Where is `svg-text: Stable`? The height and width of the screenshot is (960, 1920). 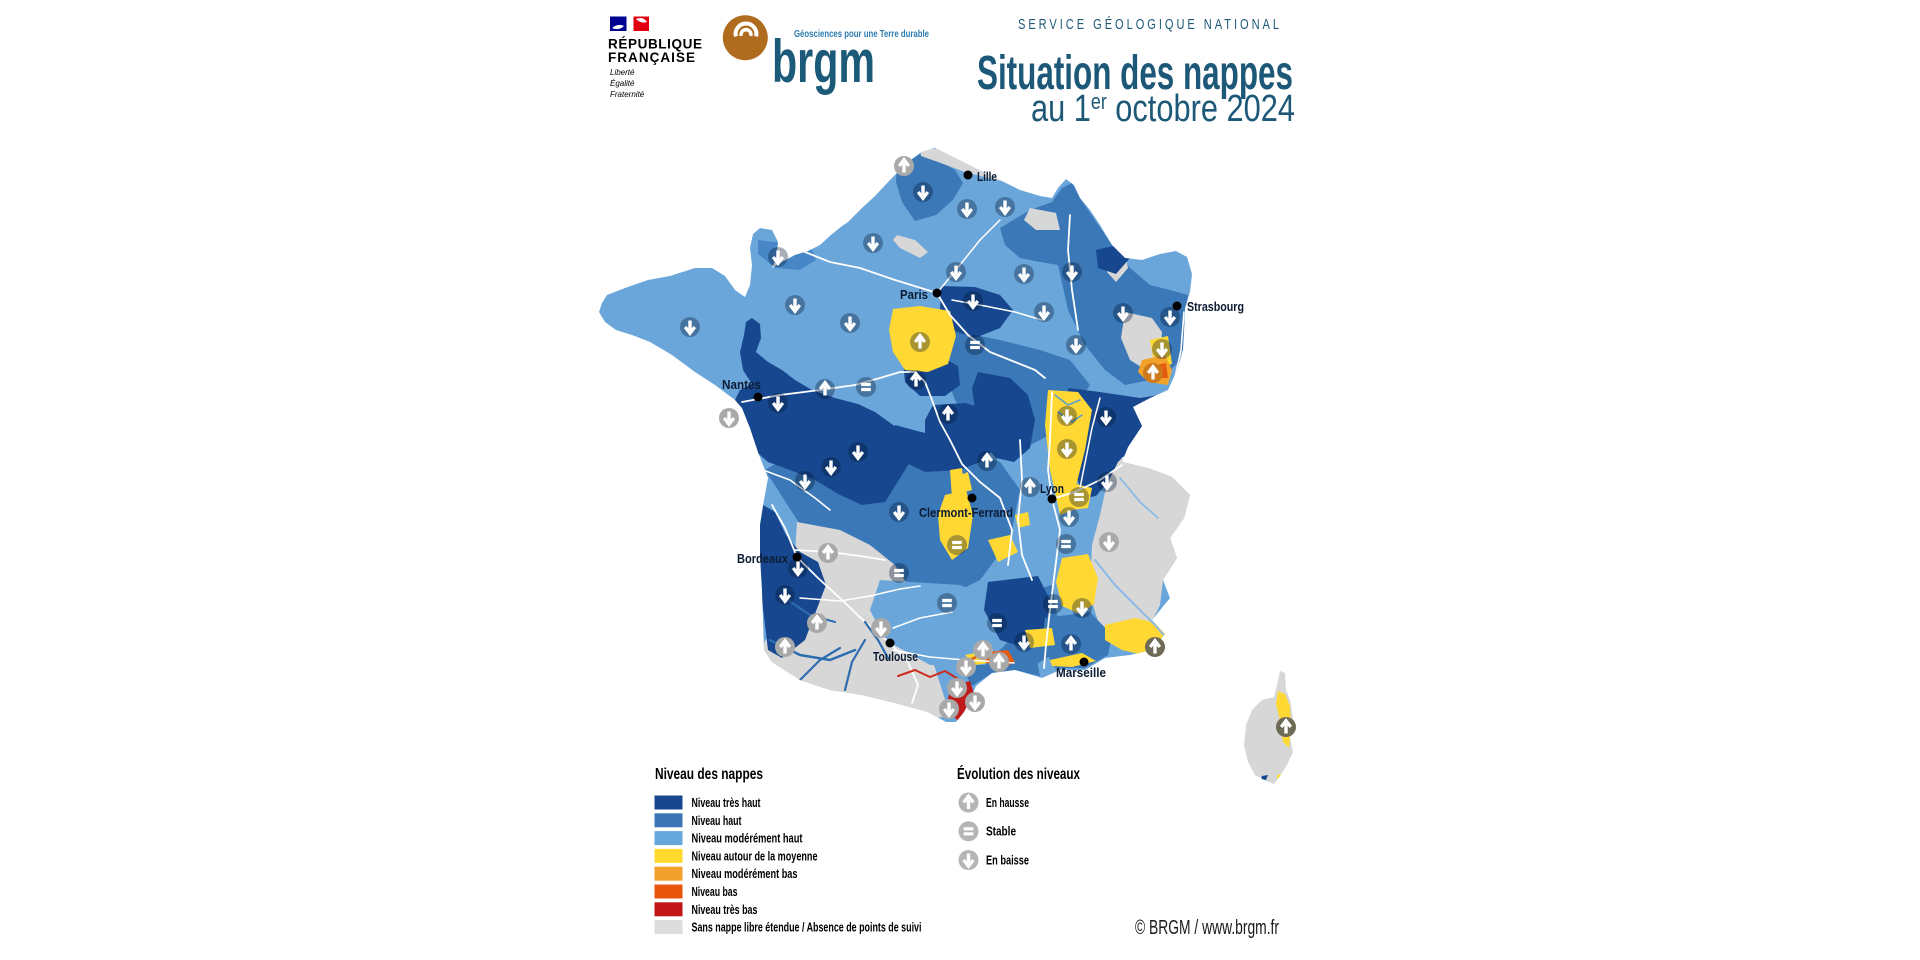
svg-text: Stable is located at coordinates (1001, 832).